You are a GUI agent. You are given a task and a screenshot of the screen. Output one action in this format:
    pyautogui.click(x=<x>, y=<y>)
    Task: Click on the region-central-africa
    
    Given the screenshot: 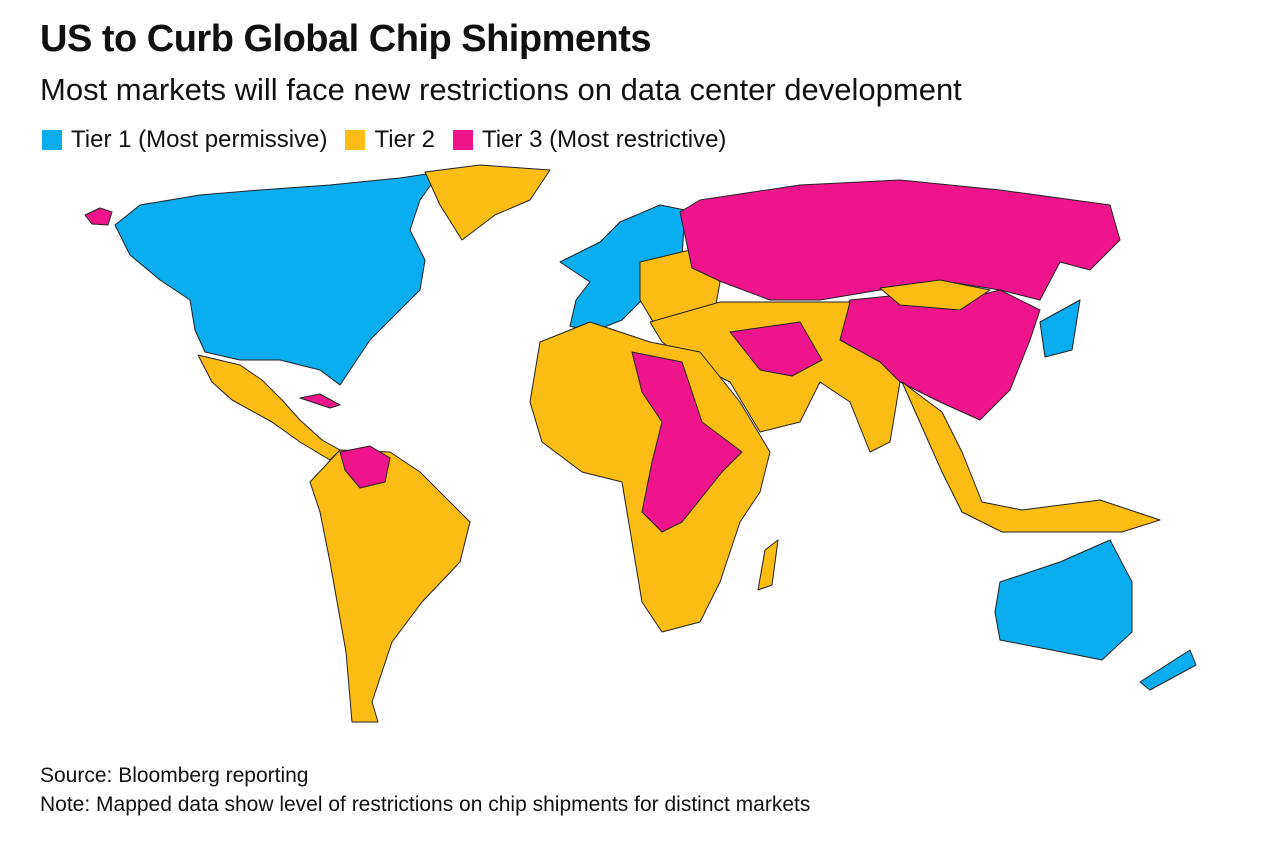 What is the action you would take?
    pyautogui.click(x=687, y=442)
    